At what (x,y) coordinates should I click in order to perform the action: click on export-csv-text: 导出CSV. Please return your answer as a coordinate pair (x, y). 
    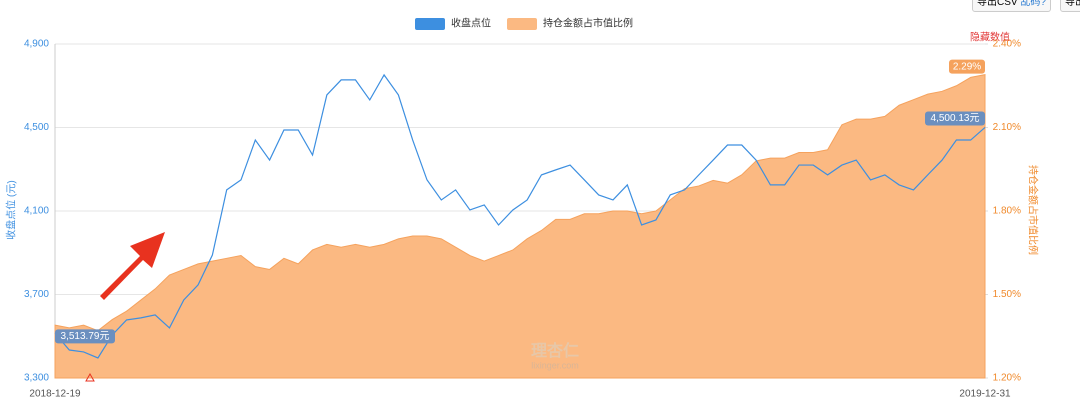
    Looking at the image, I should click on (997, 4).